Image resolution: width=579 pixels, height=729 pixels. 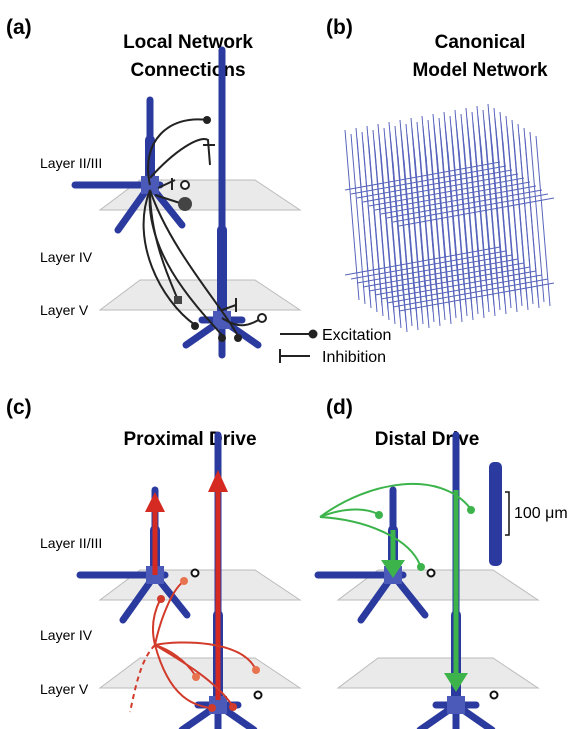 I want to click on text-label: (d), so click(x=339, y=407).